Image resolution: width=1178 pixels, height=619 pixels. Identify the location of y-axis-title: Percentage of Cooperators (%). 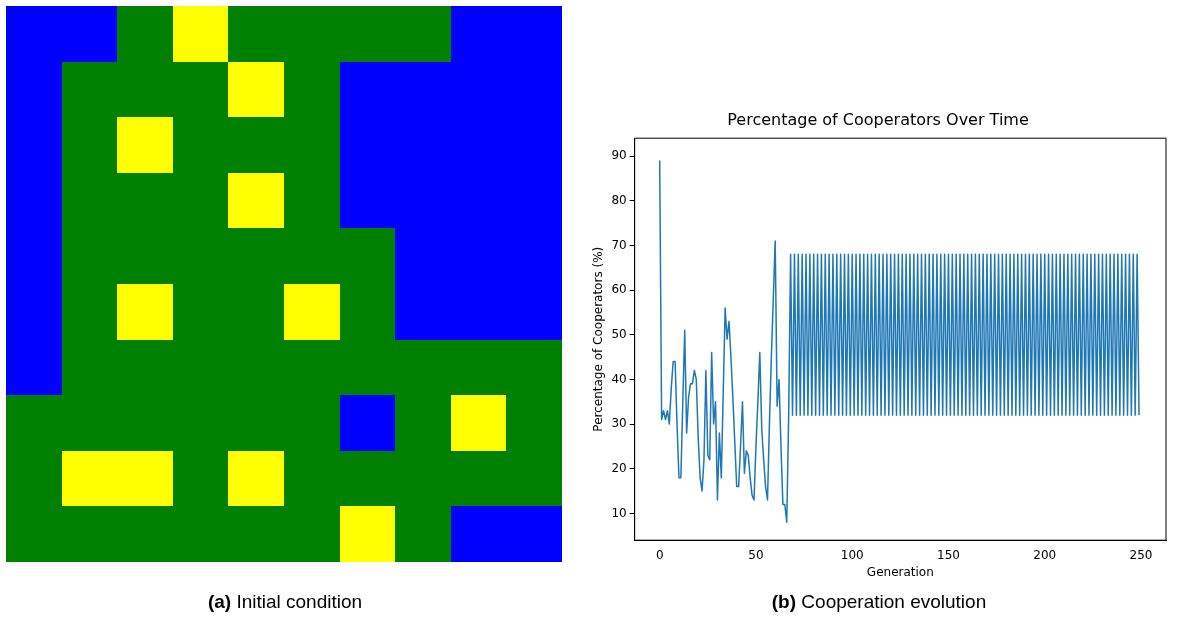
(598, 339).